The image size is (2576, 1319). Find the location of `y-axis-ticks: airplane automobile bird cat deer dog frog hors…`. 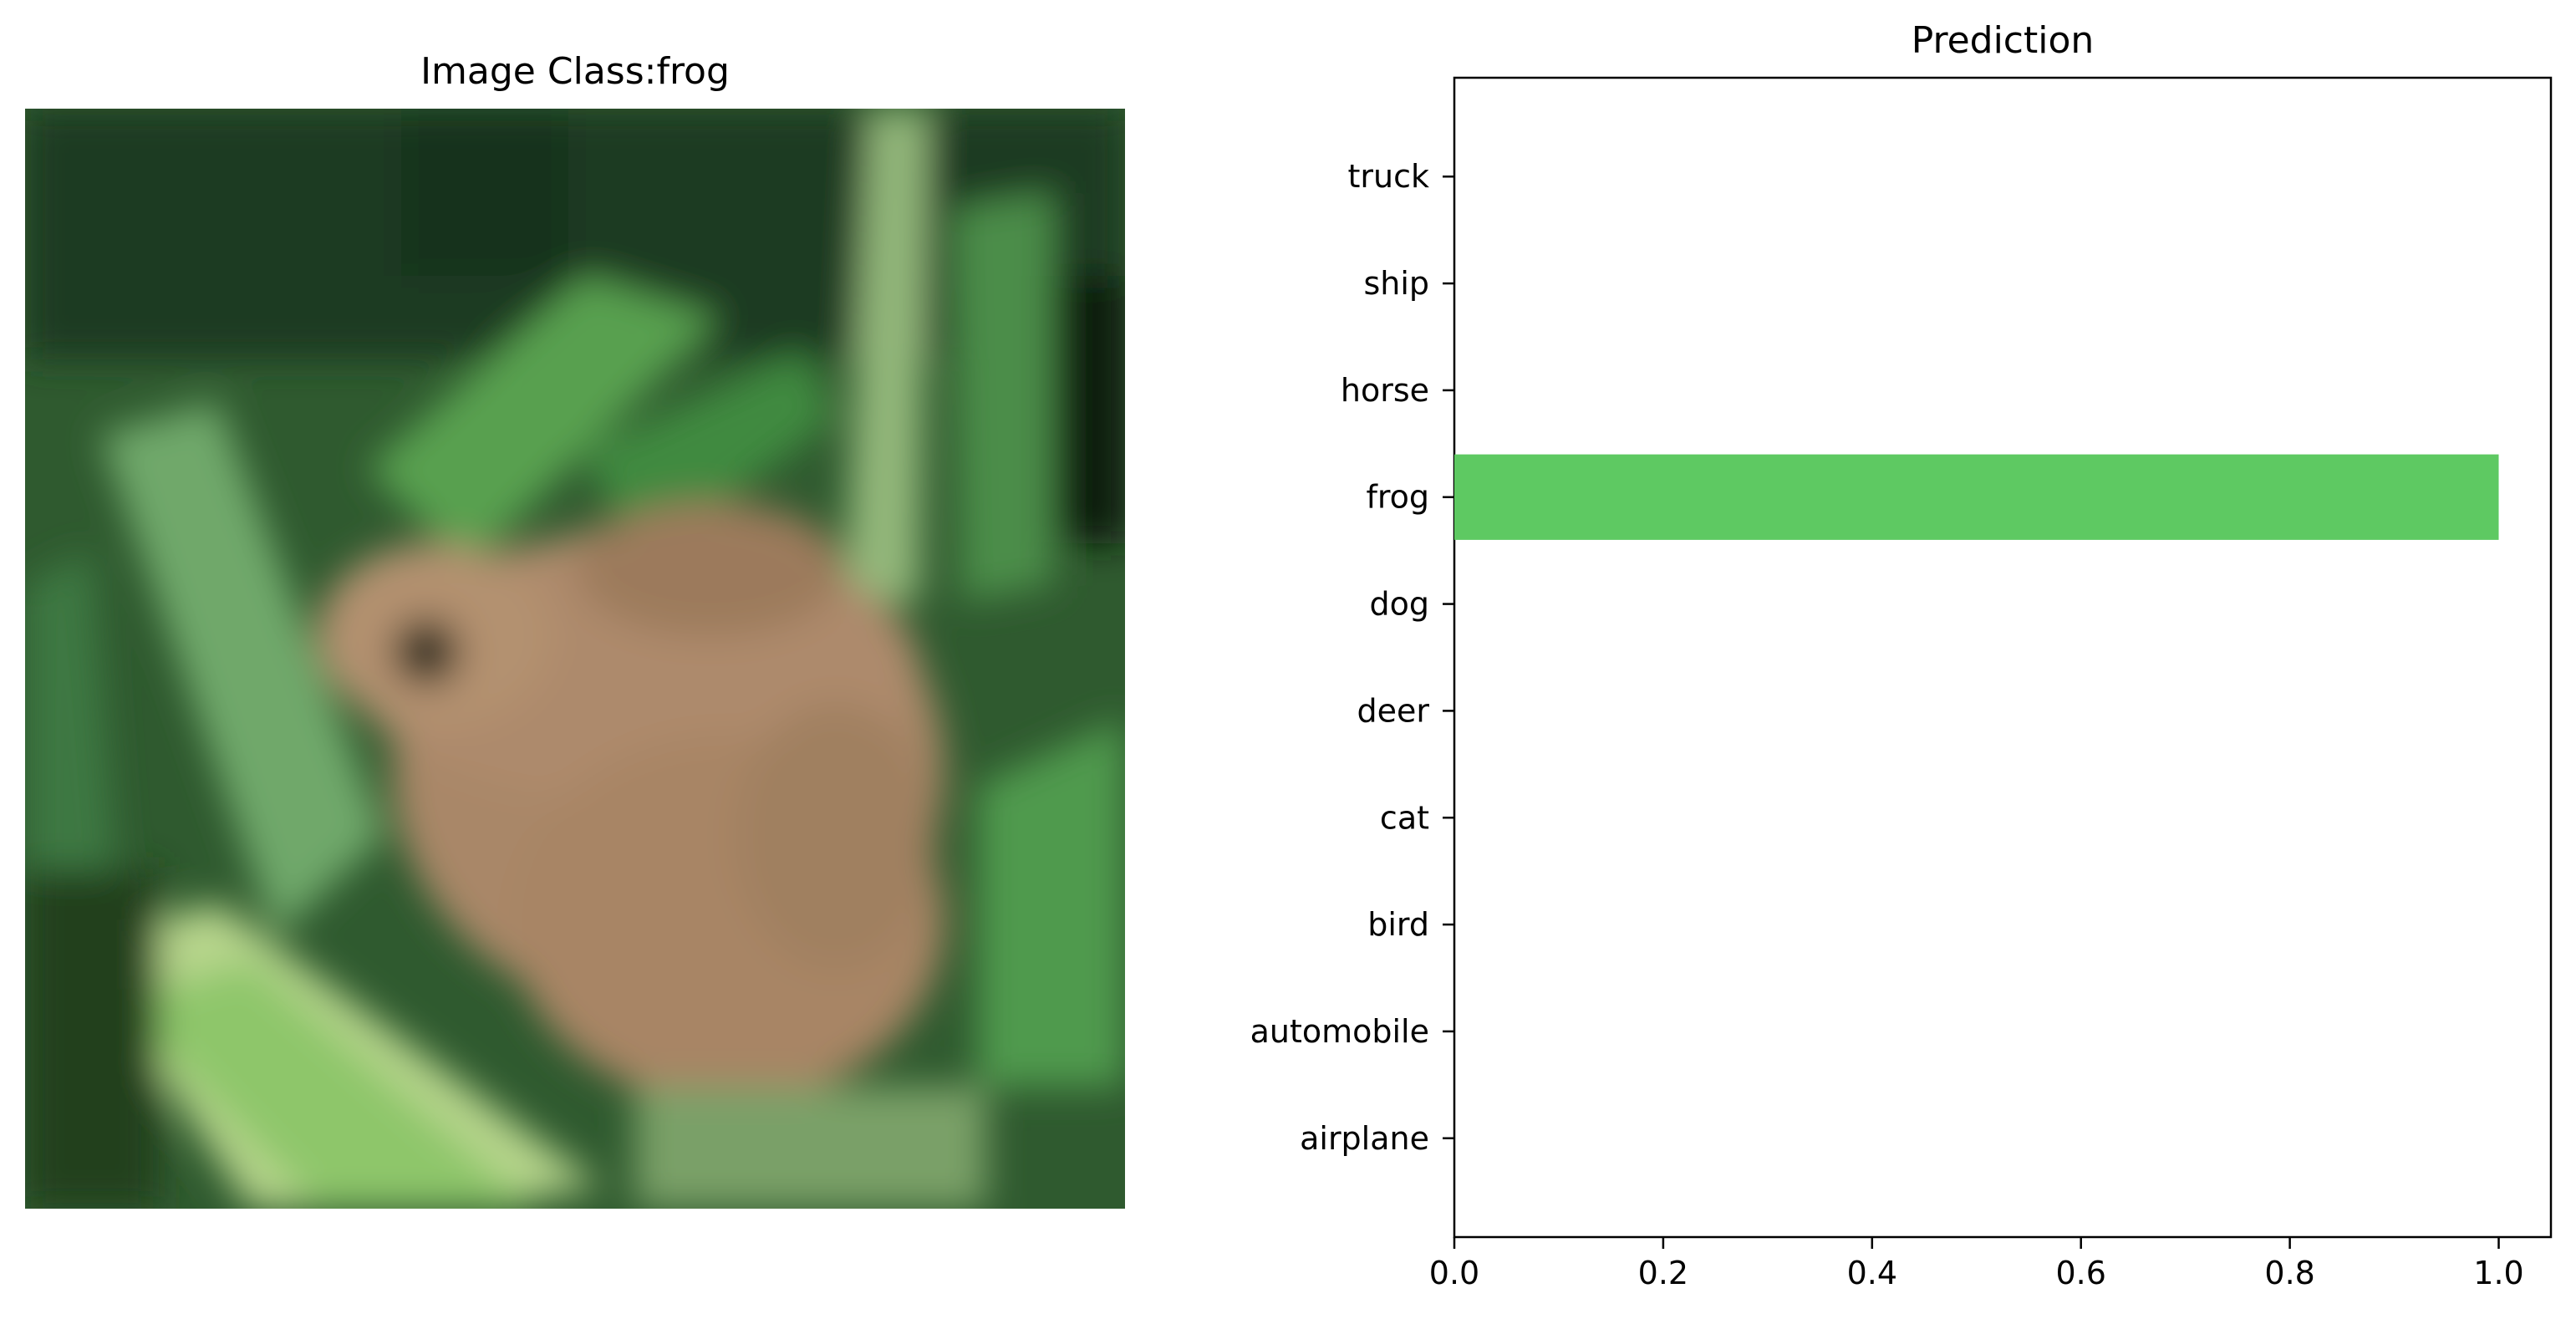

y-axis-ticks: airplane automobile bird cat deer dog frog hors… is located at coordinates (1352, 657).